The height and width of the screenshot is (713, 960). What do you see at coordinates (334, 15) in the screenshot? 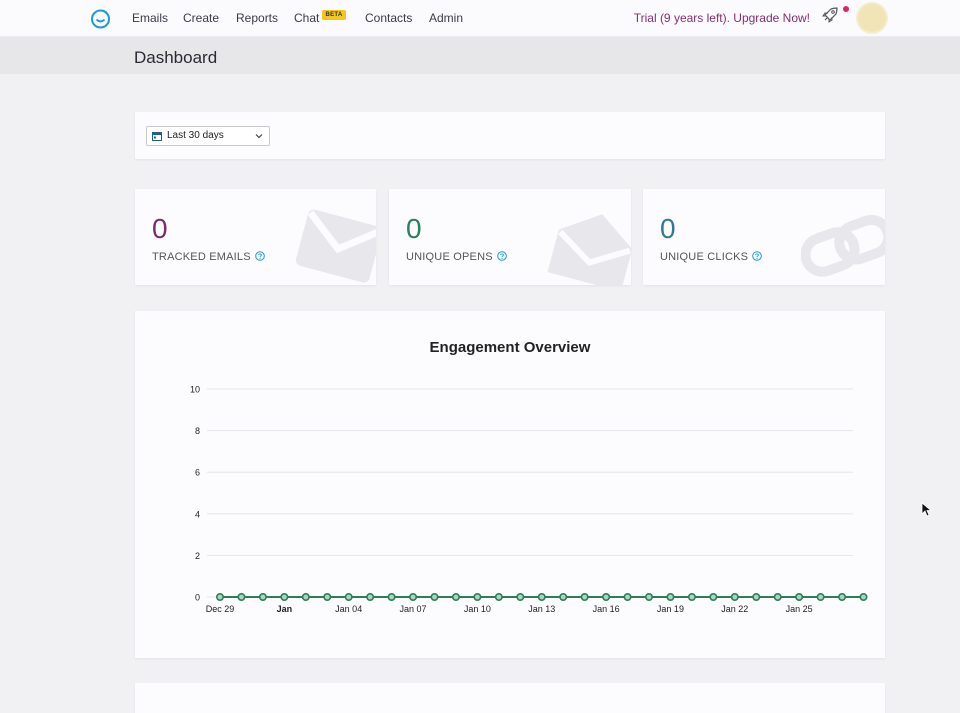
I see `beta-badge: BETA` at bounding box center [334, 15].